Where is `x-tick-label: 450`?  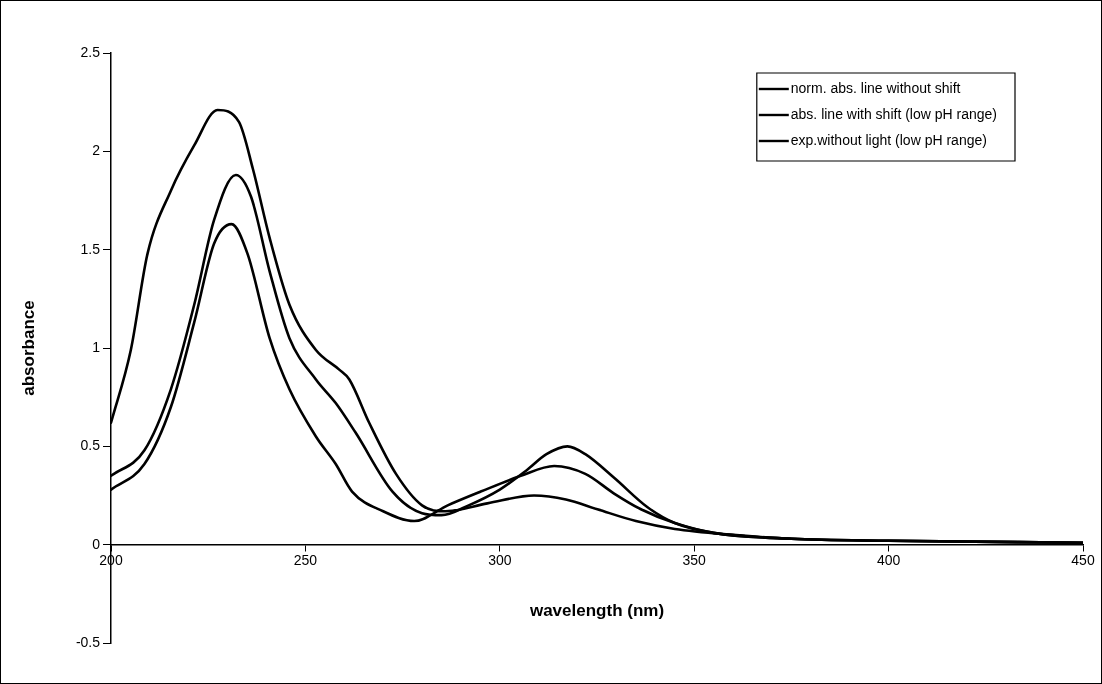 x-tick-label: 450 is located at coordinates (1083, 559).